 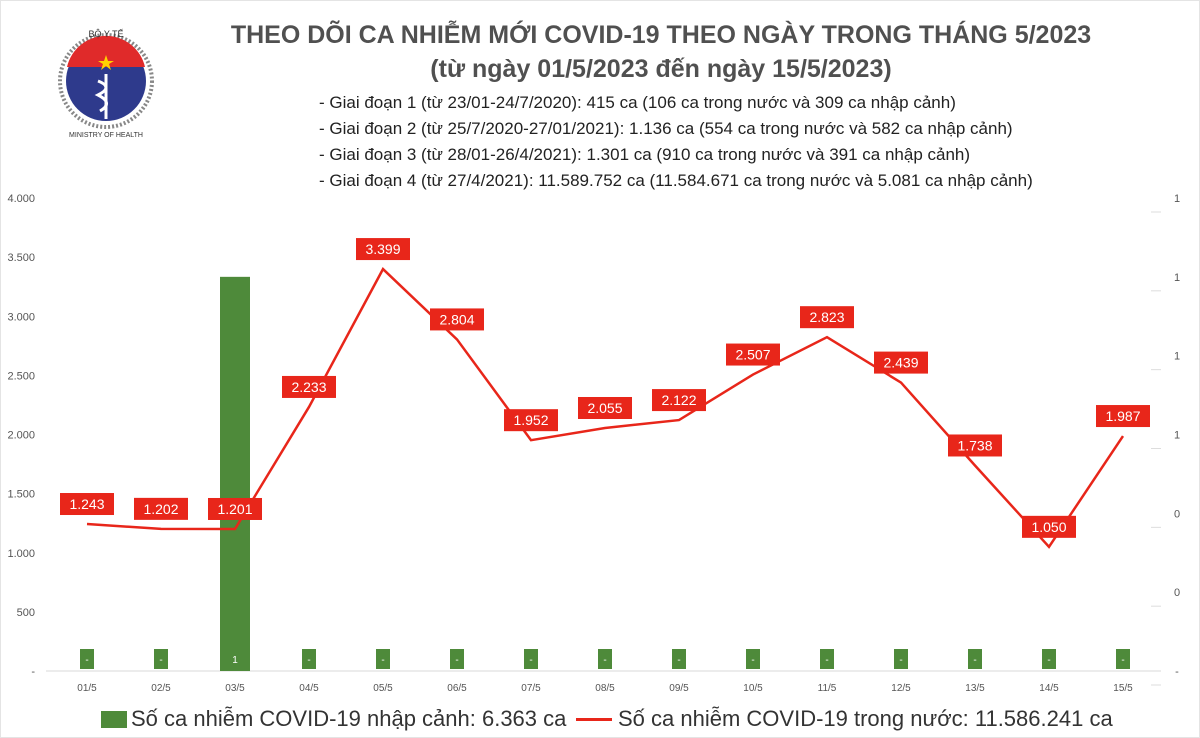 What do you see at coordinates (1049, 688) in the screenshot?
I see `x-axis-tick: 14/5` at bounding box center [1049, 688].